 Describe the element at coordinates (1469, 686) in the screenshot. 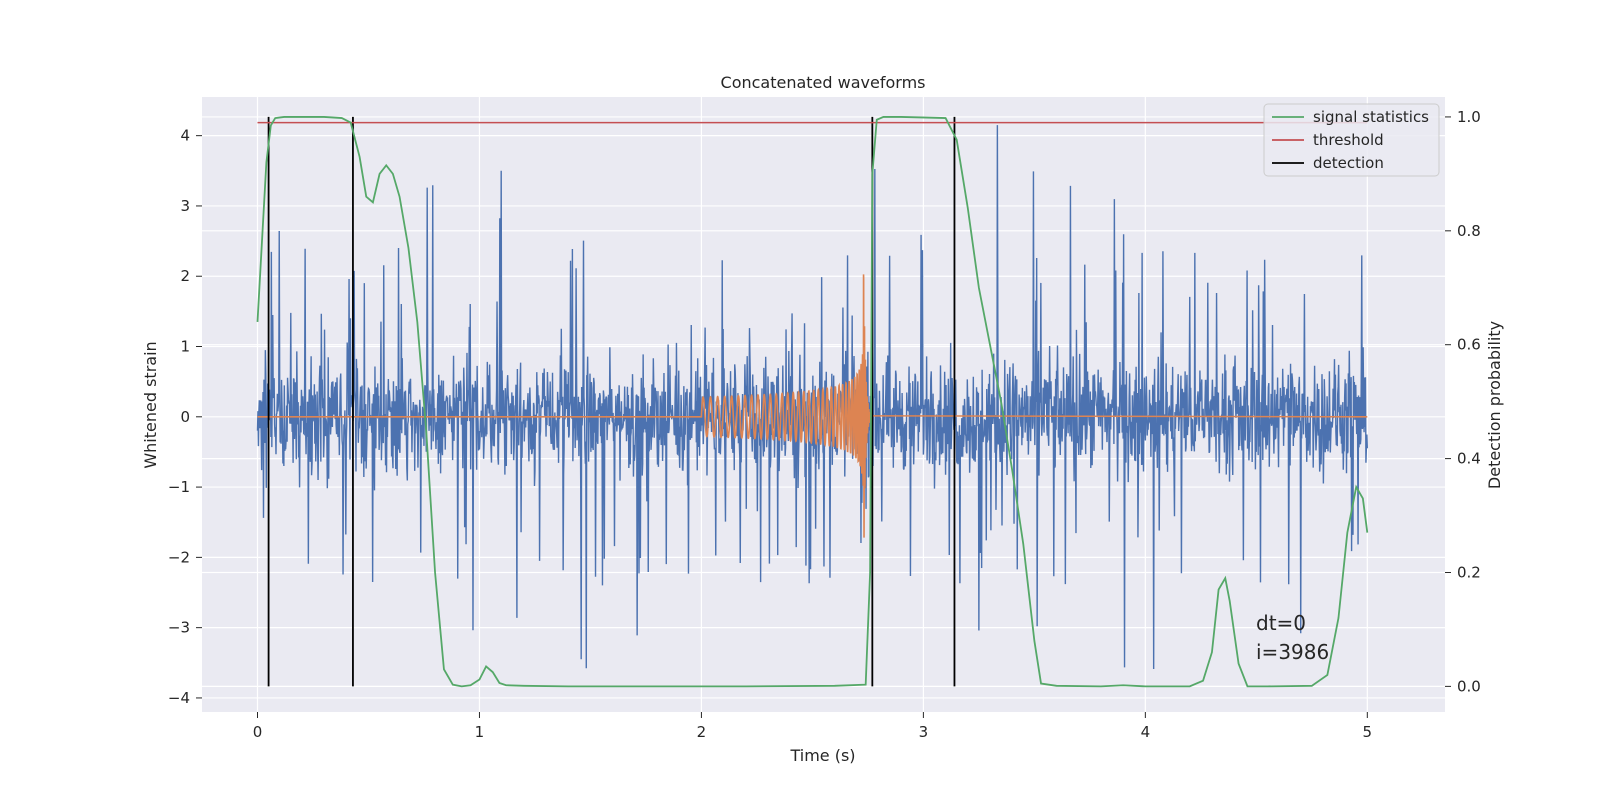

I see `y2-tick-label: 0.0` at that location.